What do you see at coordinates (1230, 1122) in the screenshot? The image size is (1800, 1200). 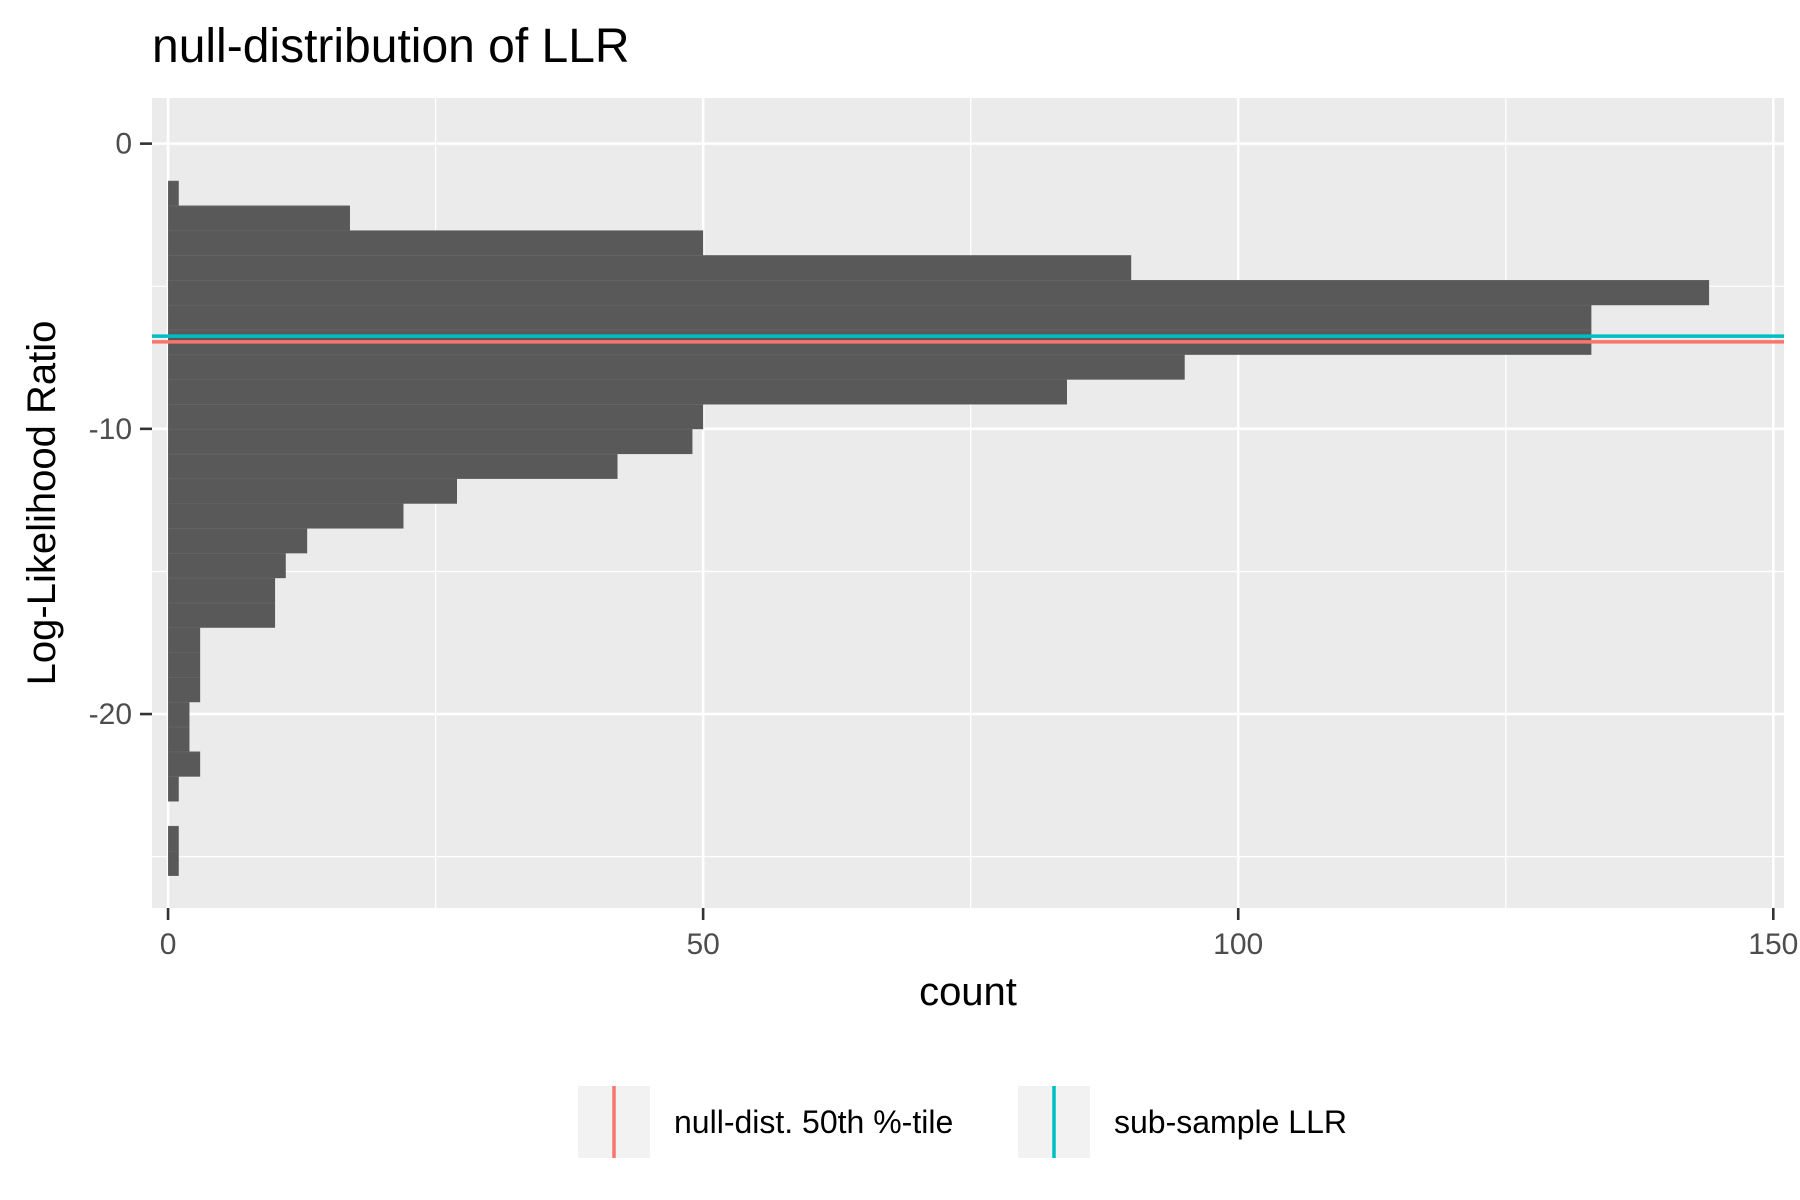 I see `legend-label: sub-sample LLR` at bounding box center [1230, 1122].